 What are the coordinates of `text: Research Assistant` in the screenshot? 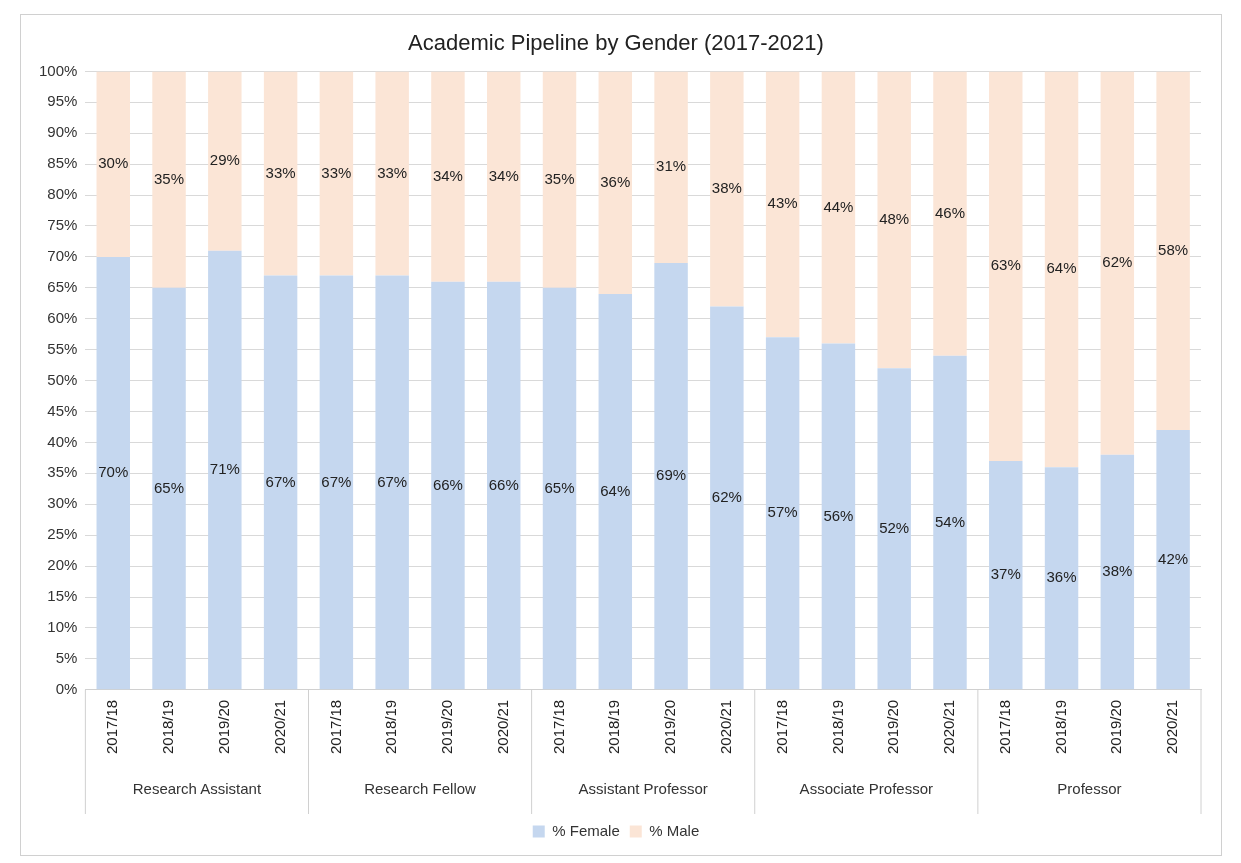 It's located at (197, 789).